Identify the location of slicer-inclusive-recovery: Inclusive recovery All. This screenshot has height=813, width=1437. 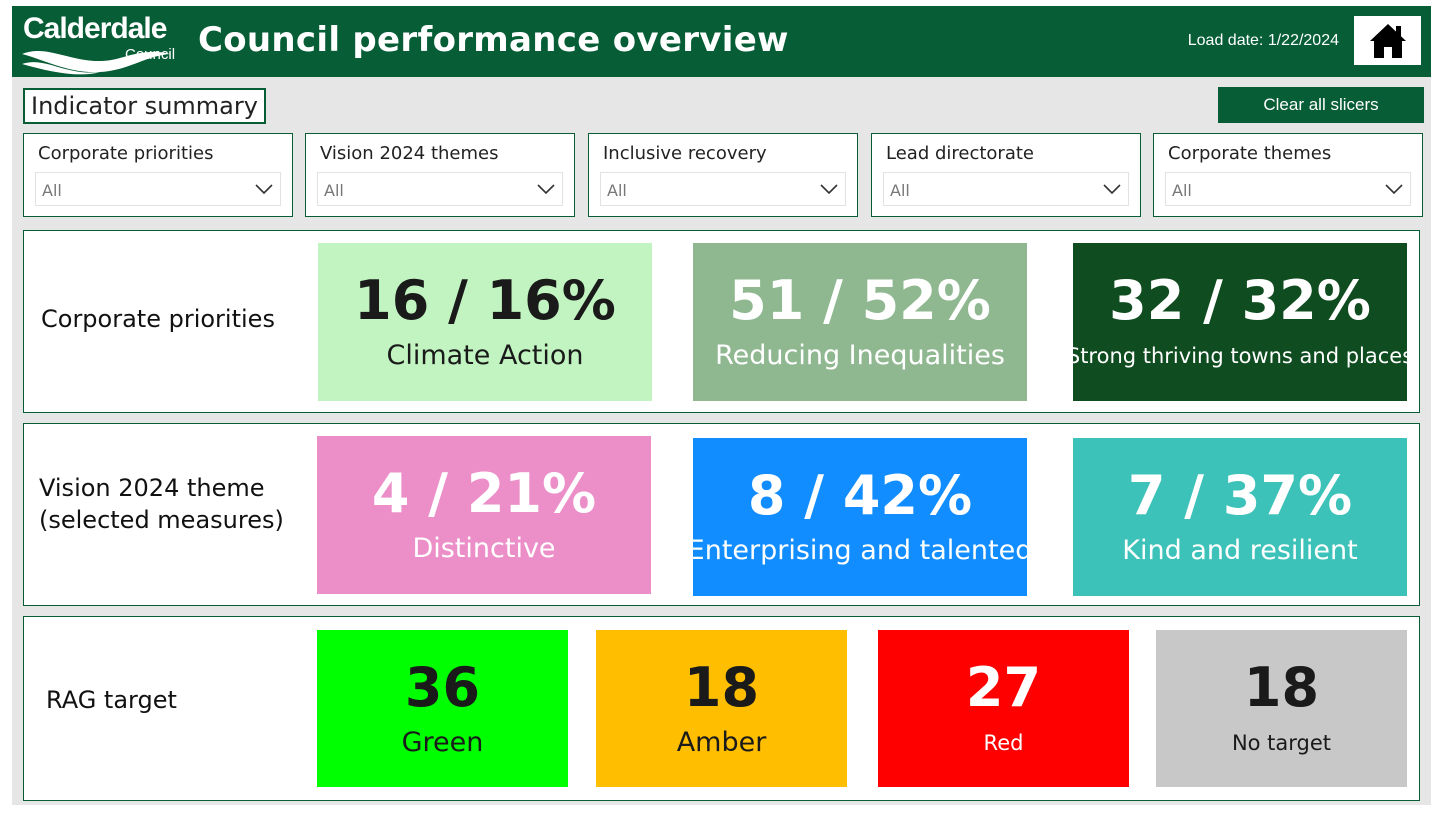
(723, 175).